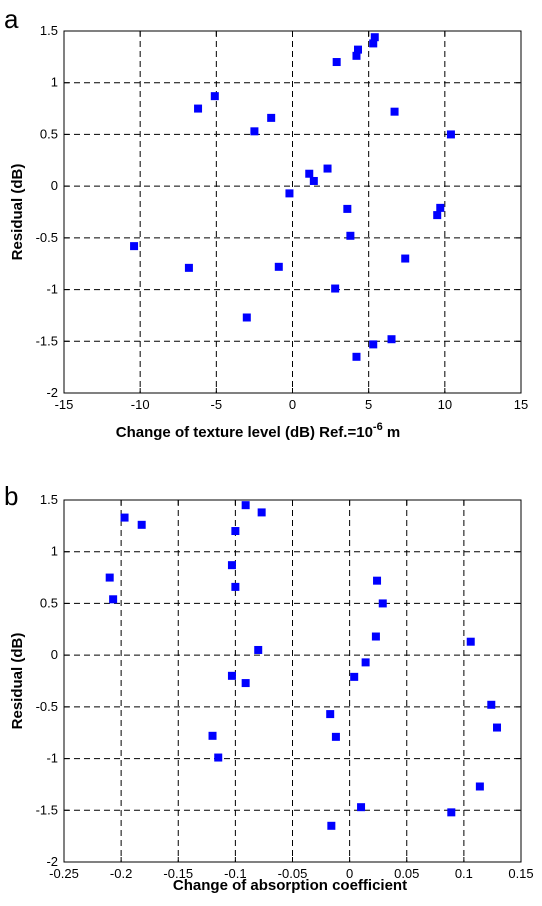 Image resolution: width=542 pixels, height=906 pixels. Describe the element at coordinates (64, 873) in the screenshot. I see `x-tick-label-b: -0.25` at that location.